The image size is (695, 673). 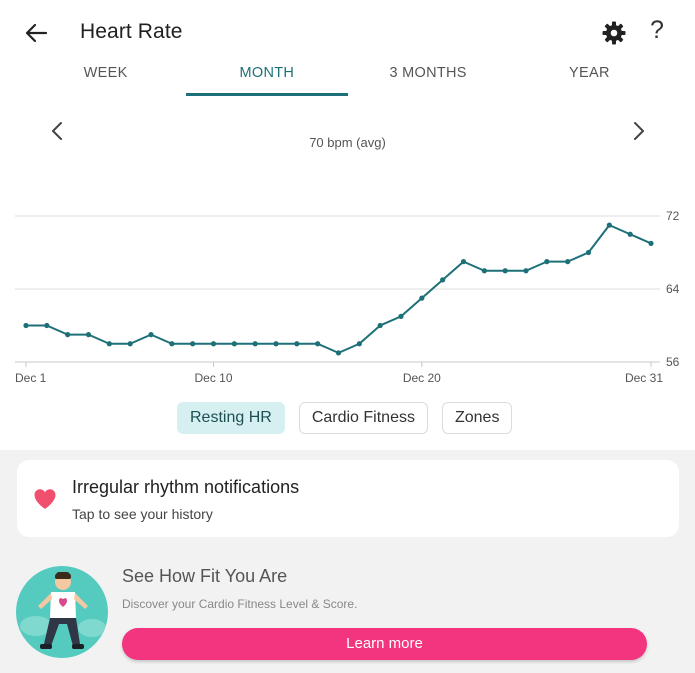 What do you see at coordinates (186, 487) in the screenshot?
I see `card-title: Irregular rhythm notifications` at bounding box center [186, 487].